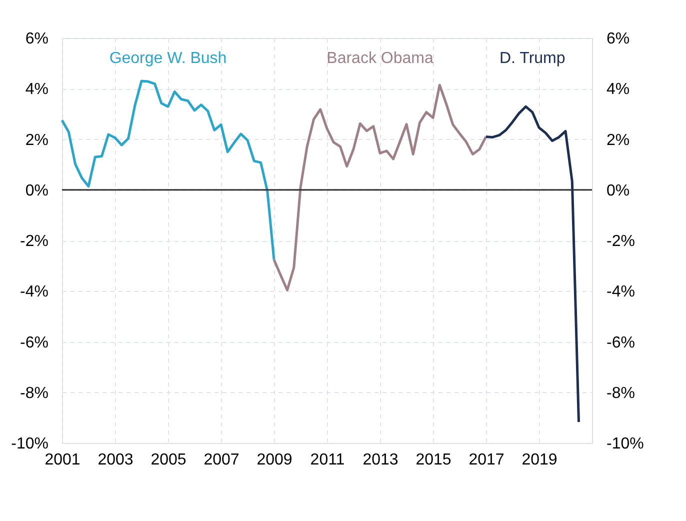 The height and width of the screenshot is (521, 686). I want to click on x-tick-label: 2019, so click(540, 460).